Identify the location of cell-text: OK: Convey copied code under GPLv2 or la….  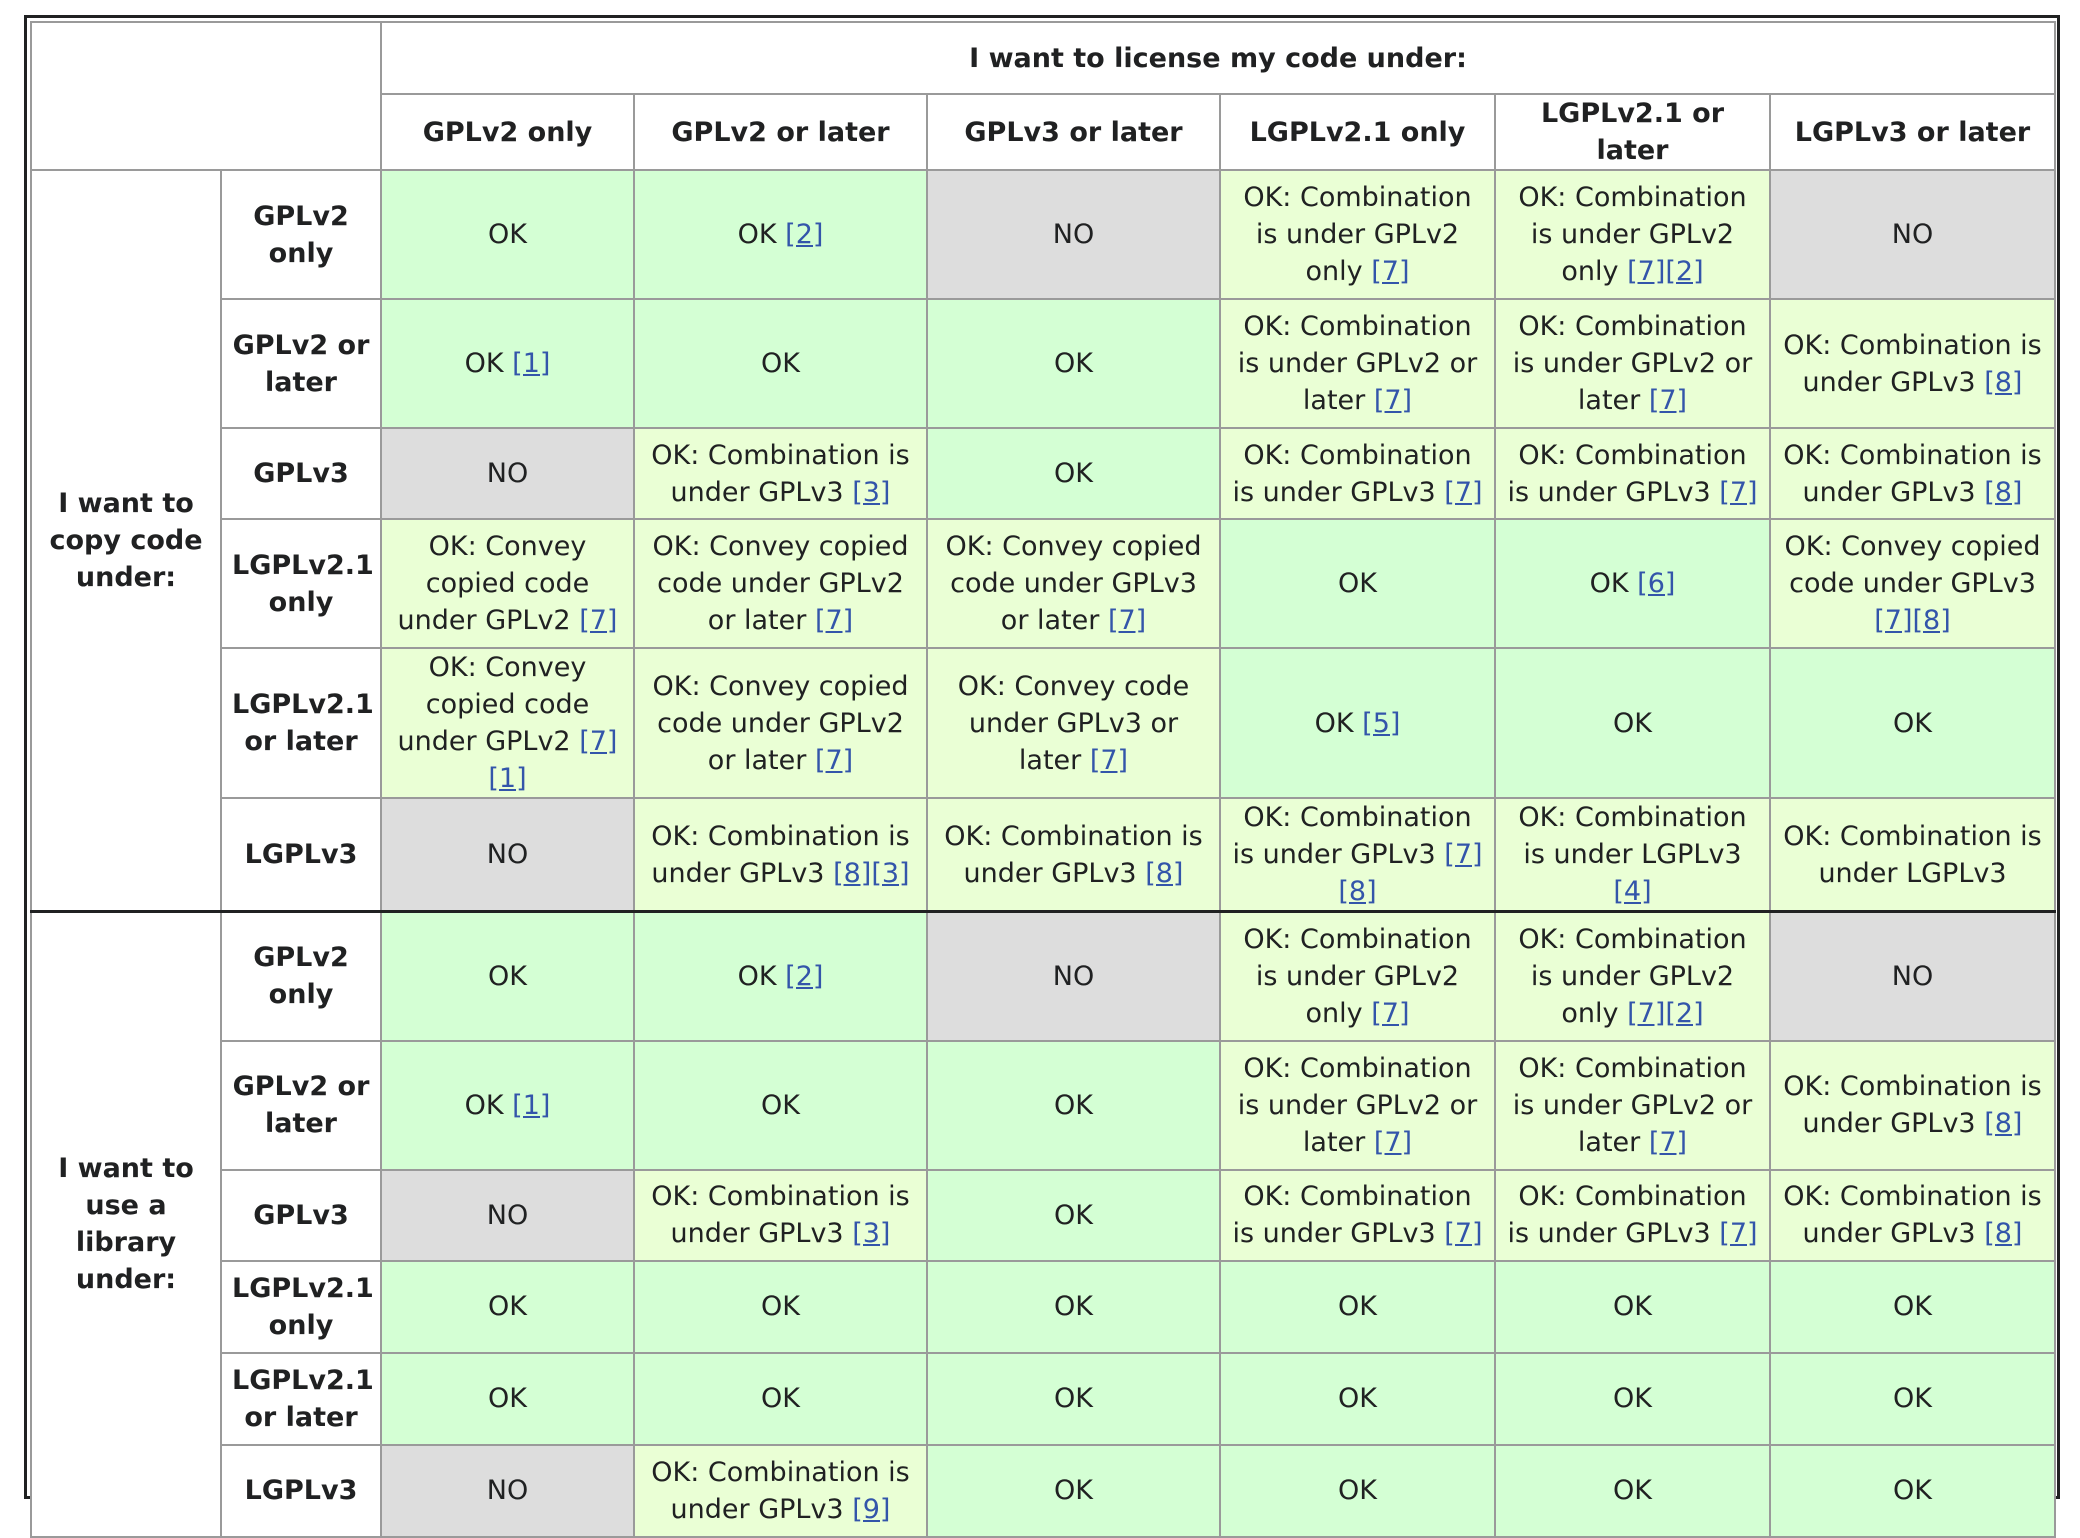
(780, 583).